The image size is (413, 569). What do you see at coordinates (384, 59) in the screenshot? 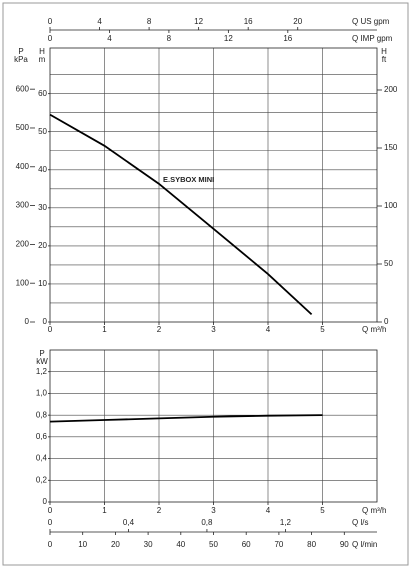
I see `y2-axis-unit: ft` at bounding box center [384, 59].